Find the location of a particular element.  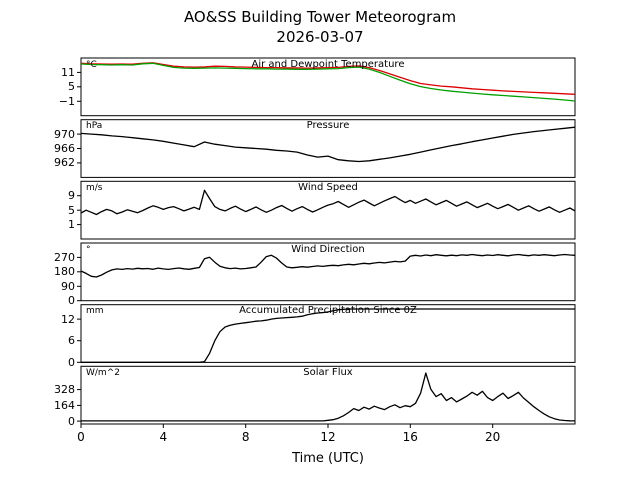

x-tick-label: 20 is located at coordinates (493, 437).